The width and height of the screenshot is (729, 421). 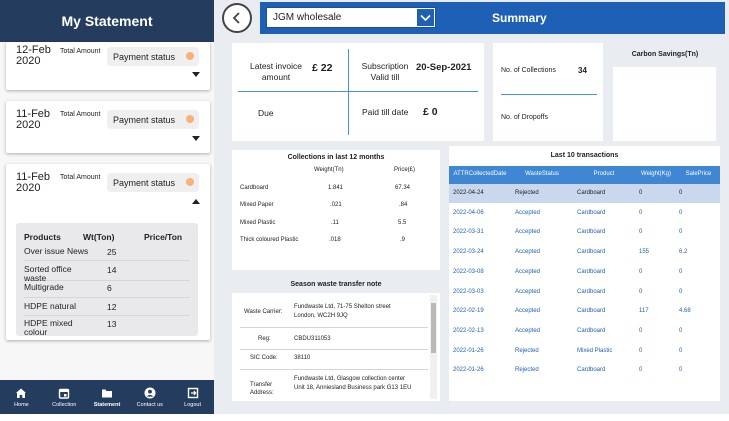 What do you see at coordinates (312, 339) in the screenshot?
I see `note-value: CBDU311053` at bounding box center [312, 339].